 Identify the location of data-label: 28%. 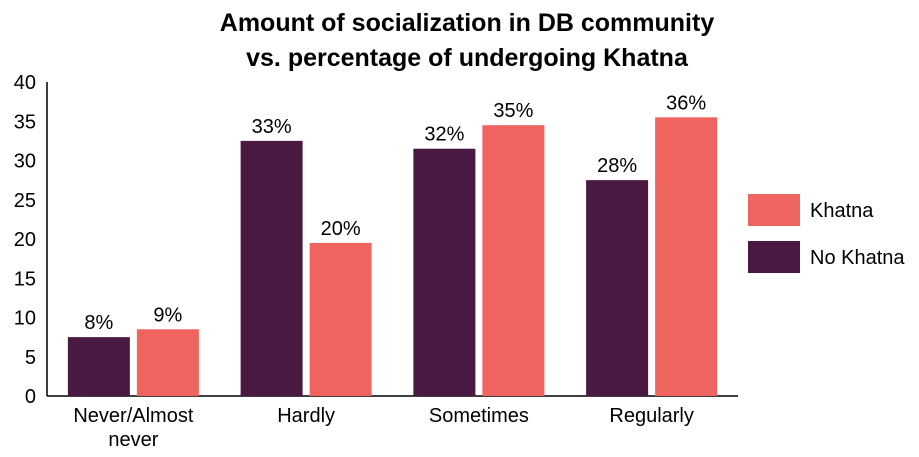
(617, 166).